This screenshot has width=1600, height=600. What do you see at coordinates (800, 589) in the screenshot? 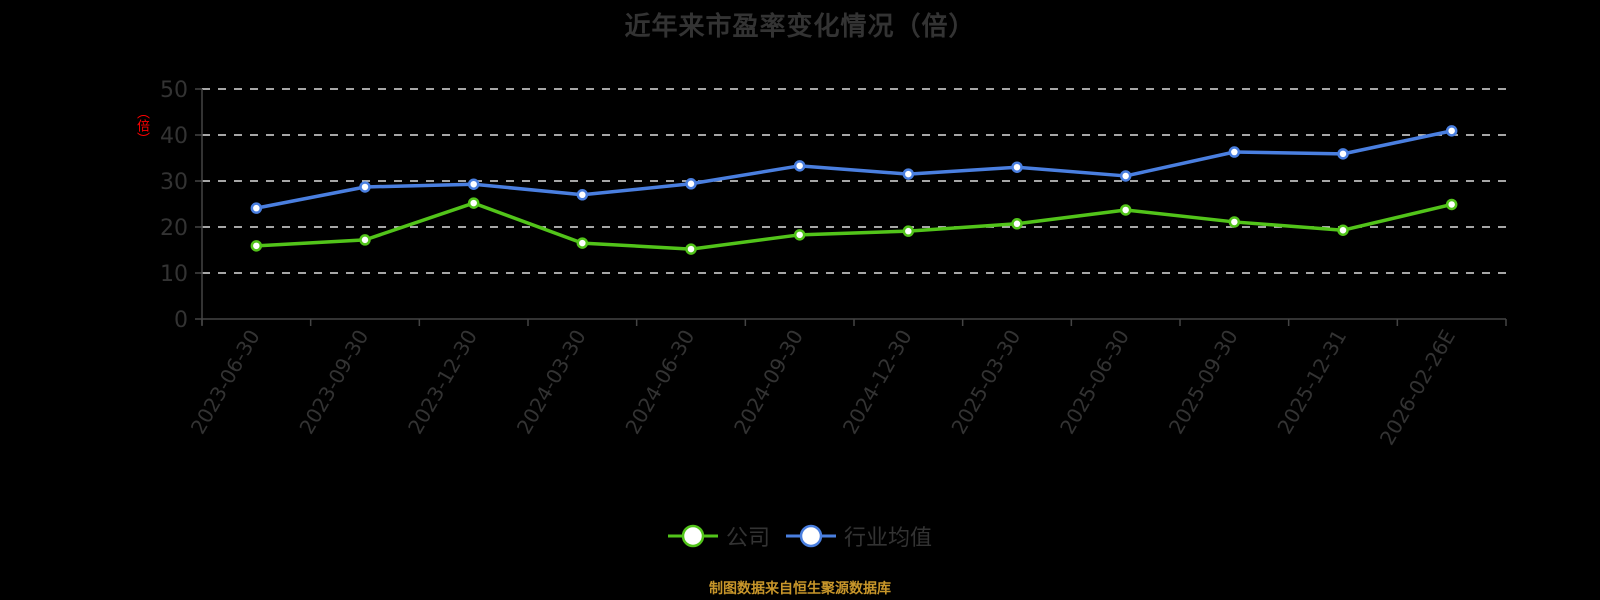
I see `data-source-footer: 制图数据来自恒生聚源数据库` at bounding box center [800, 589].